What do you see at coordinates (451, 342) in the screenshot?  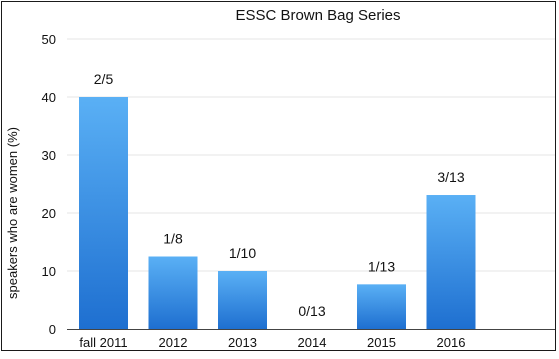 I see `x-tick-label: 2016` at bounding box center [451, 342].